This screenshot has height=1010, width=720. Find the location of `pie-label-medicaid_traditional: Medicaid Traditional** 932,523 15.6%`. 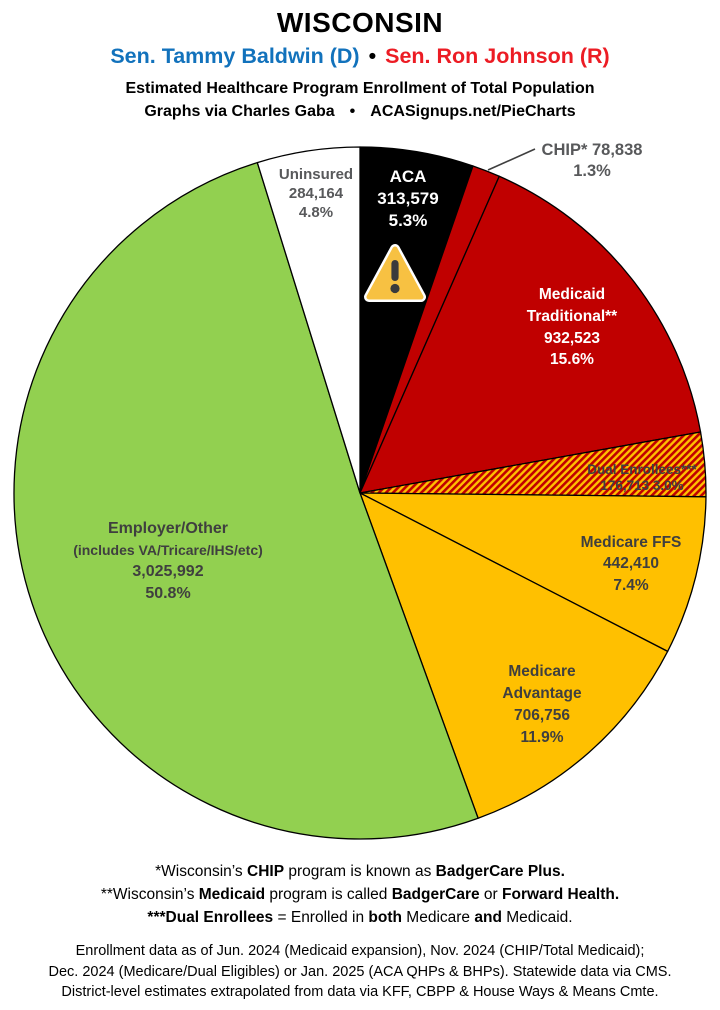

pie-label-medicaid_traditional: Medicaid Traditional** 932,523 15.6% is located at coordinates (572, 327).